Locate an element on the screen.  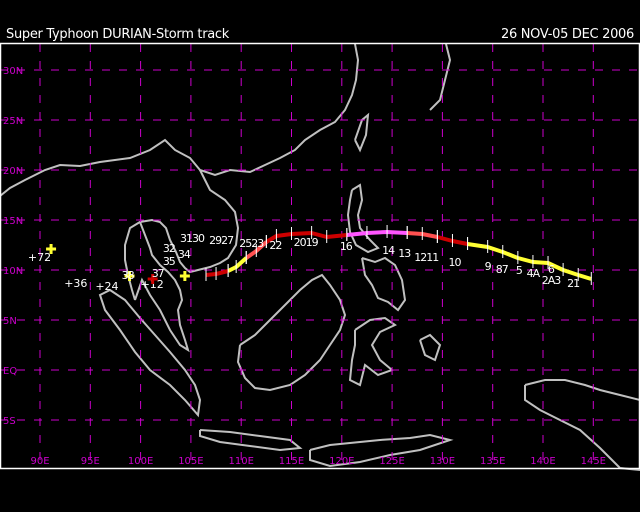
lat-label: 15N is located at coordinates (13, 221).